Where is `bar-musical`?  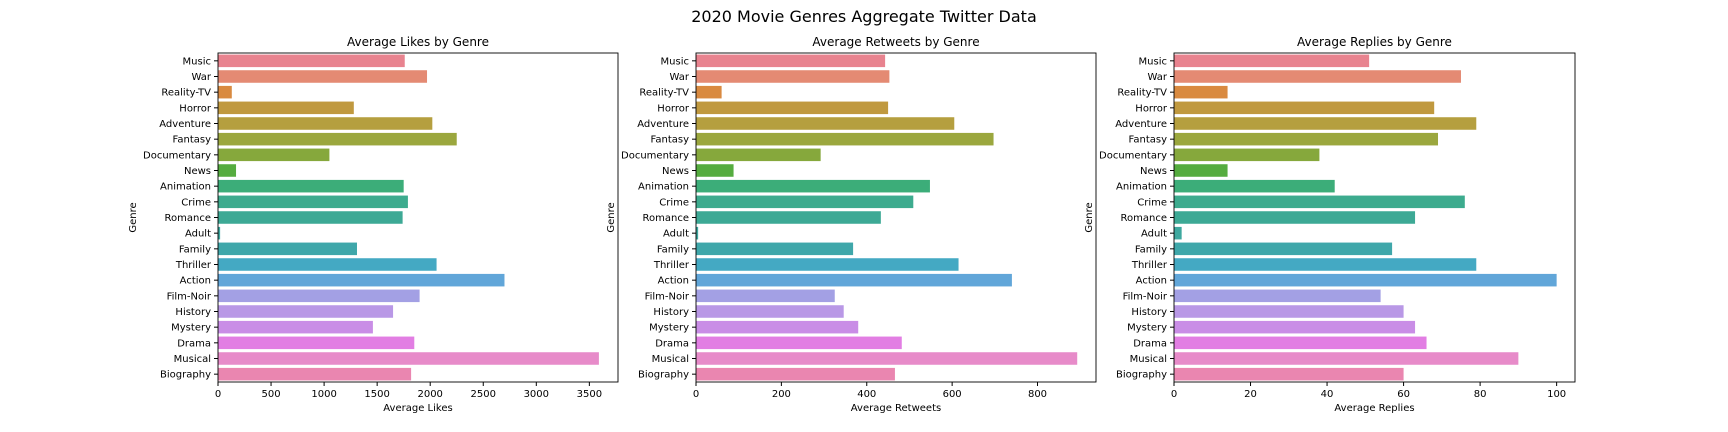
bar-musical is located at coordinates (408, 358).